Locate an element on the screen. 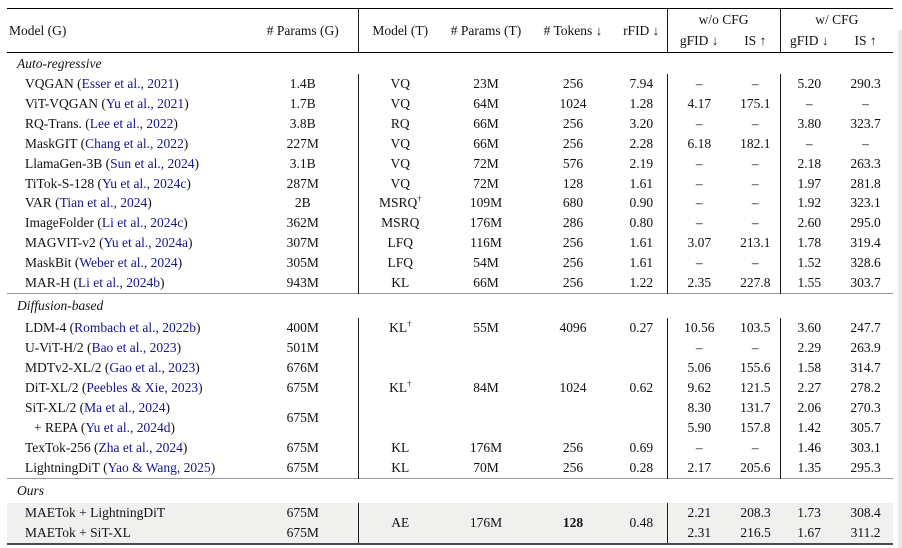 The width and height of the screenshot is (902, 548). section-label-row: Ours is located at coordinates (450, 490).